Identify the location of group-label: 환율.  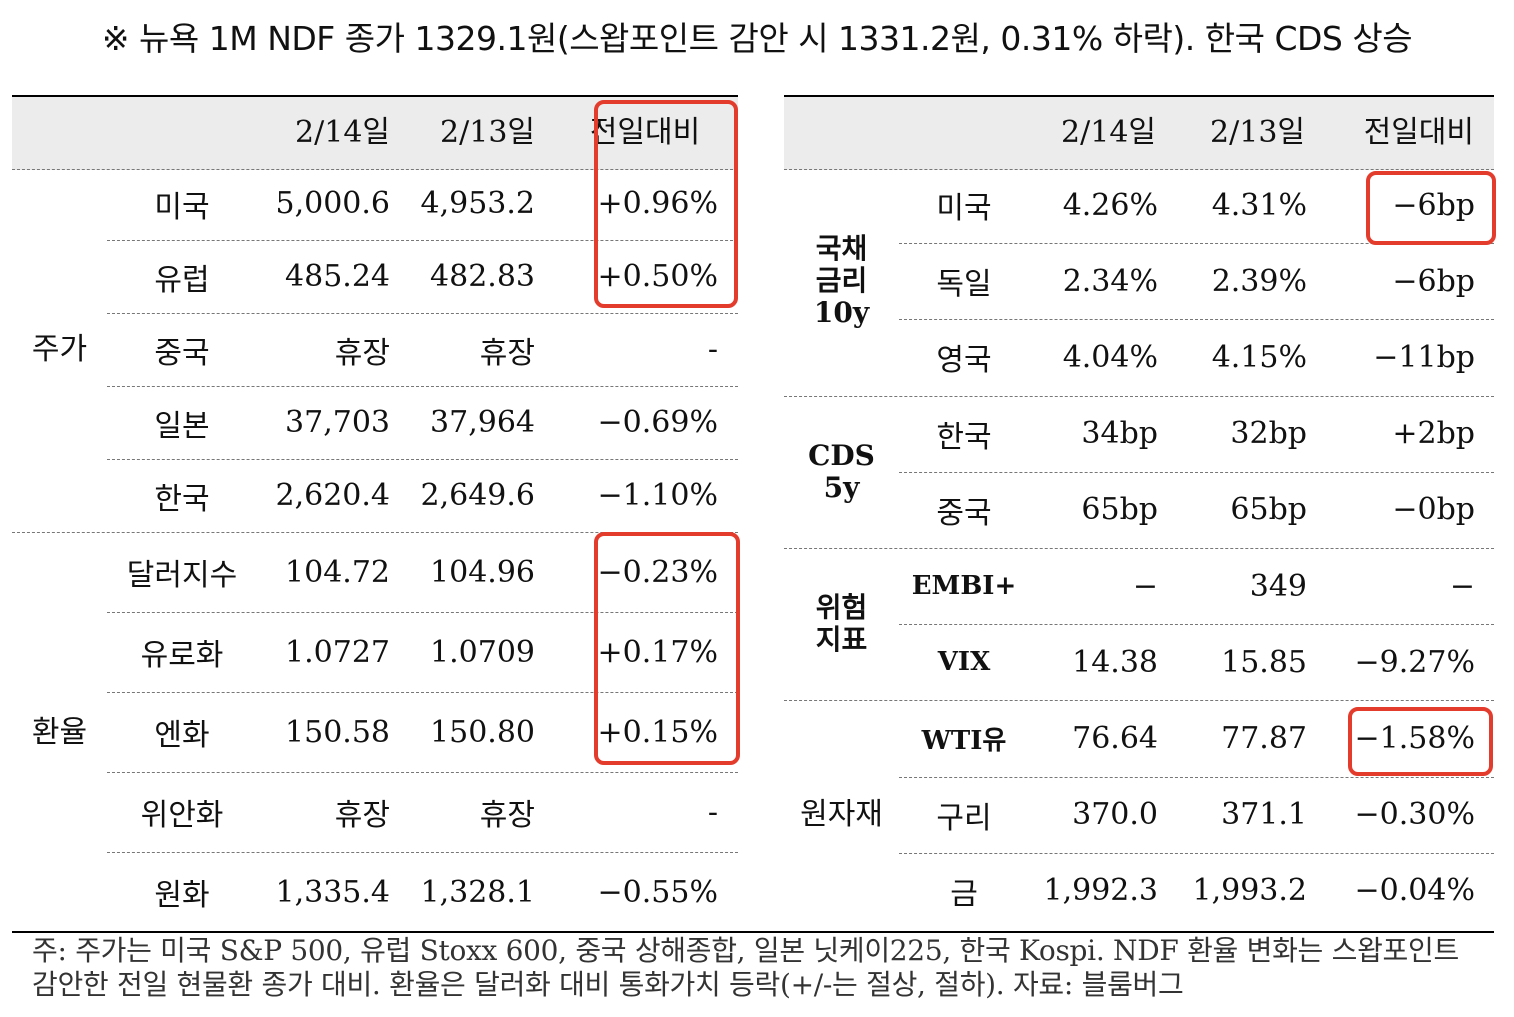
(59, 732).